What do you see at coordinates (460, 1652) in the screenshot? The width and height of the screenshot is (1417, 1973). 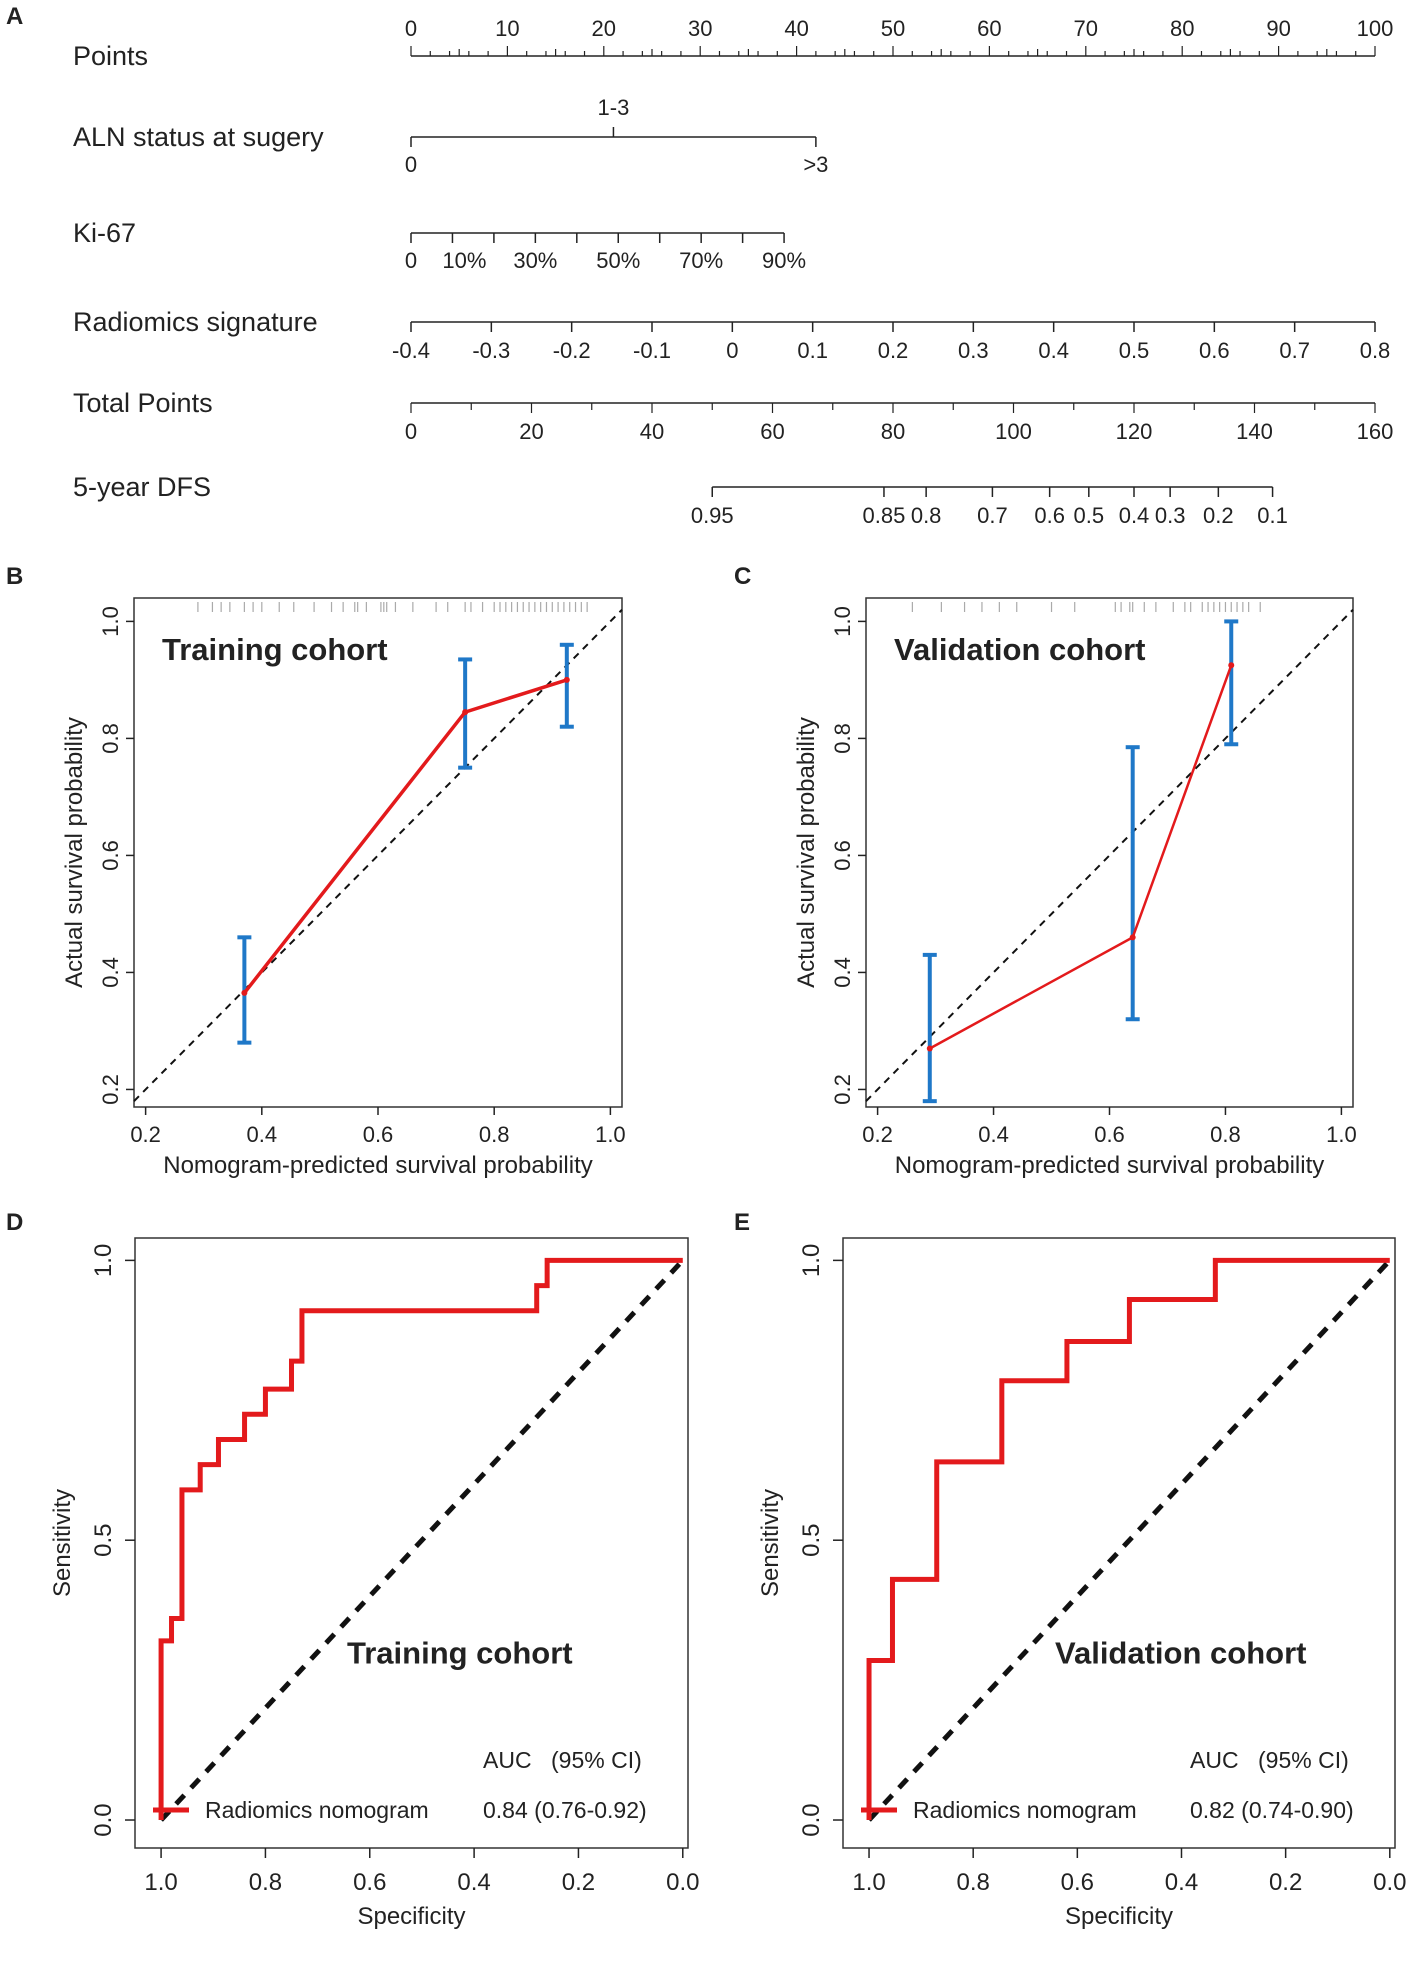 I see `cohort-title: Training cohort` at bounding box center [460, 1652].